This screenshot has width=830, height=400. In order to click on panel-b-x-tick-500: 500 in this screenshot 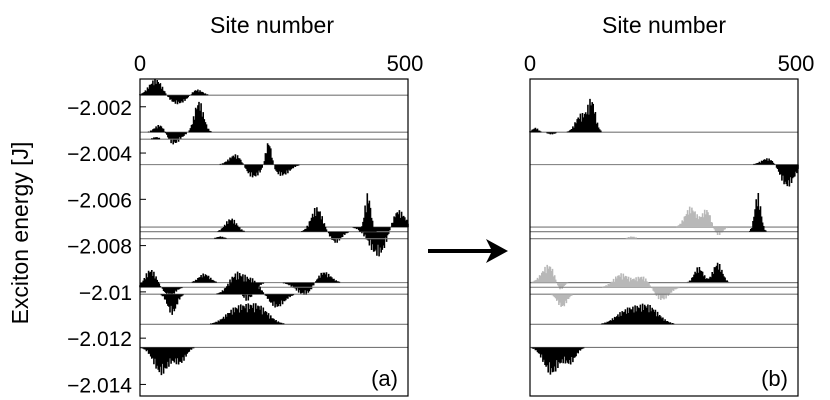, I will do `click(796, 63)`.